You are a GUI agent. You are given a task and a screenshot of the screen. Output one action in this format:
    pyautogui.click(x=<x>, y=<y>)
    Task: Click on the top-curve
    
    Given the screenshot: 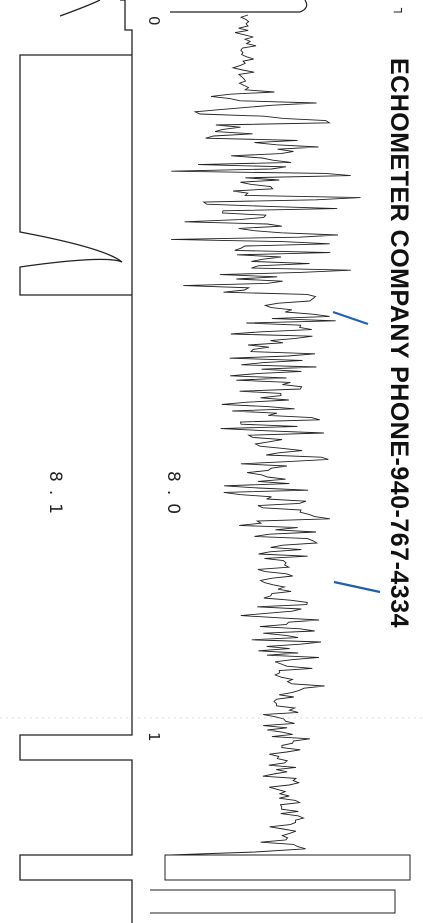 What is the action you would take?
    pyautogui.click(x=80, y=8)
    